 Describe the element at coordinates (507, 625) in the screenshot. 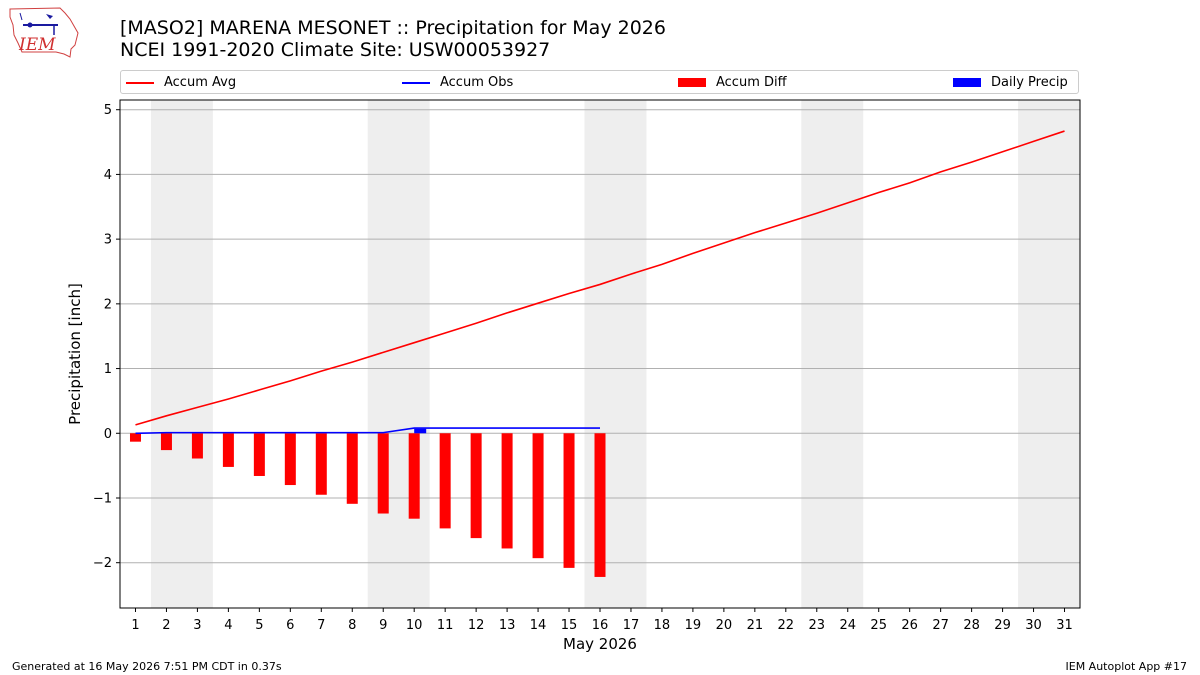

I see `x-tick-label-13: 13` at that location.